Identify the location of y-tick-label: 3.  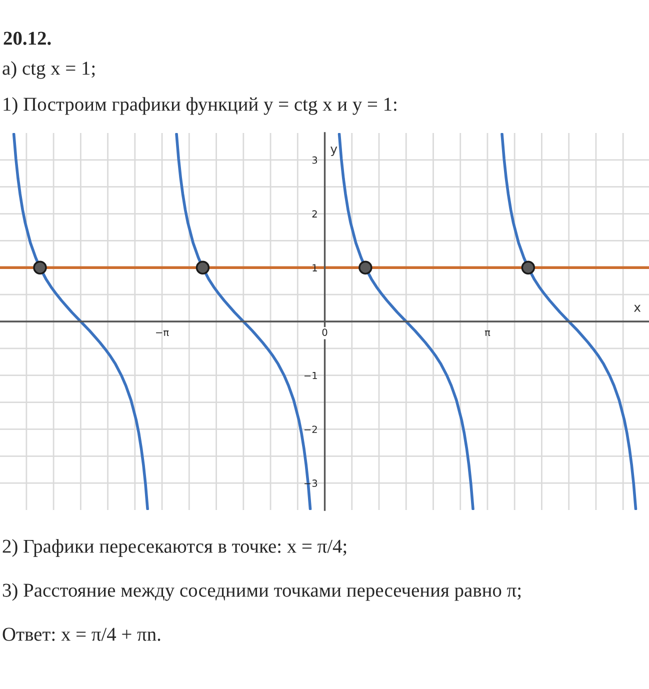
(315, 160).